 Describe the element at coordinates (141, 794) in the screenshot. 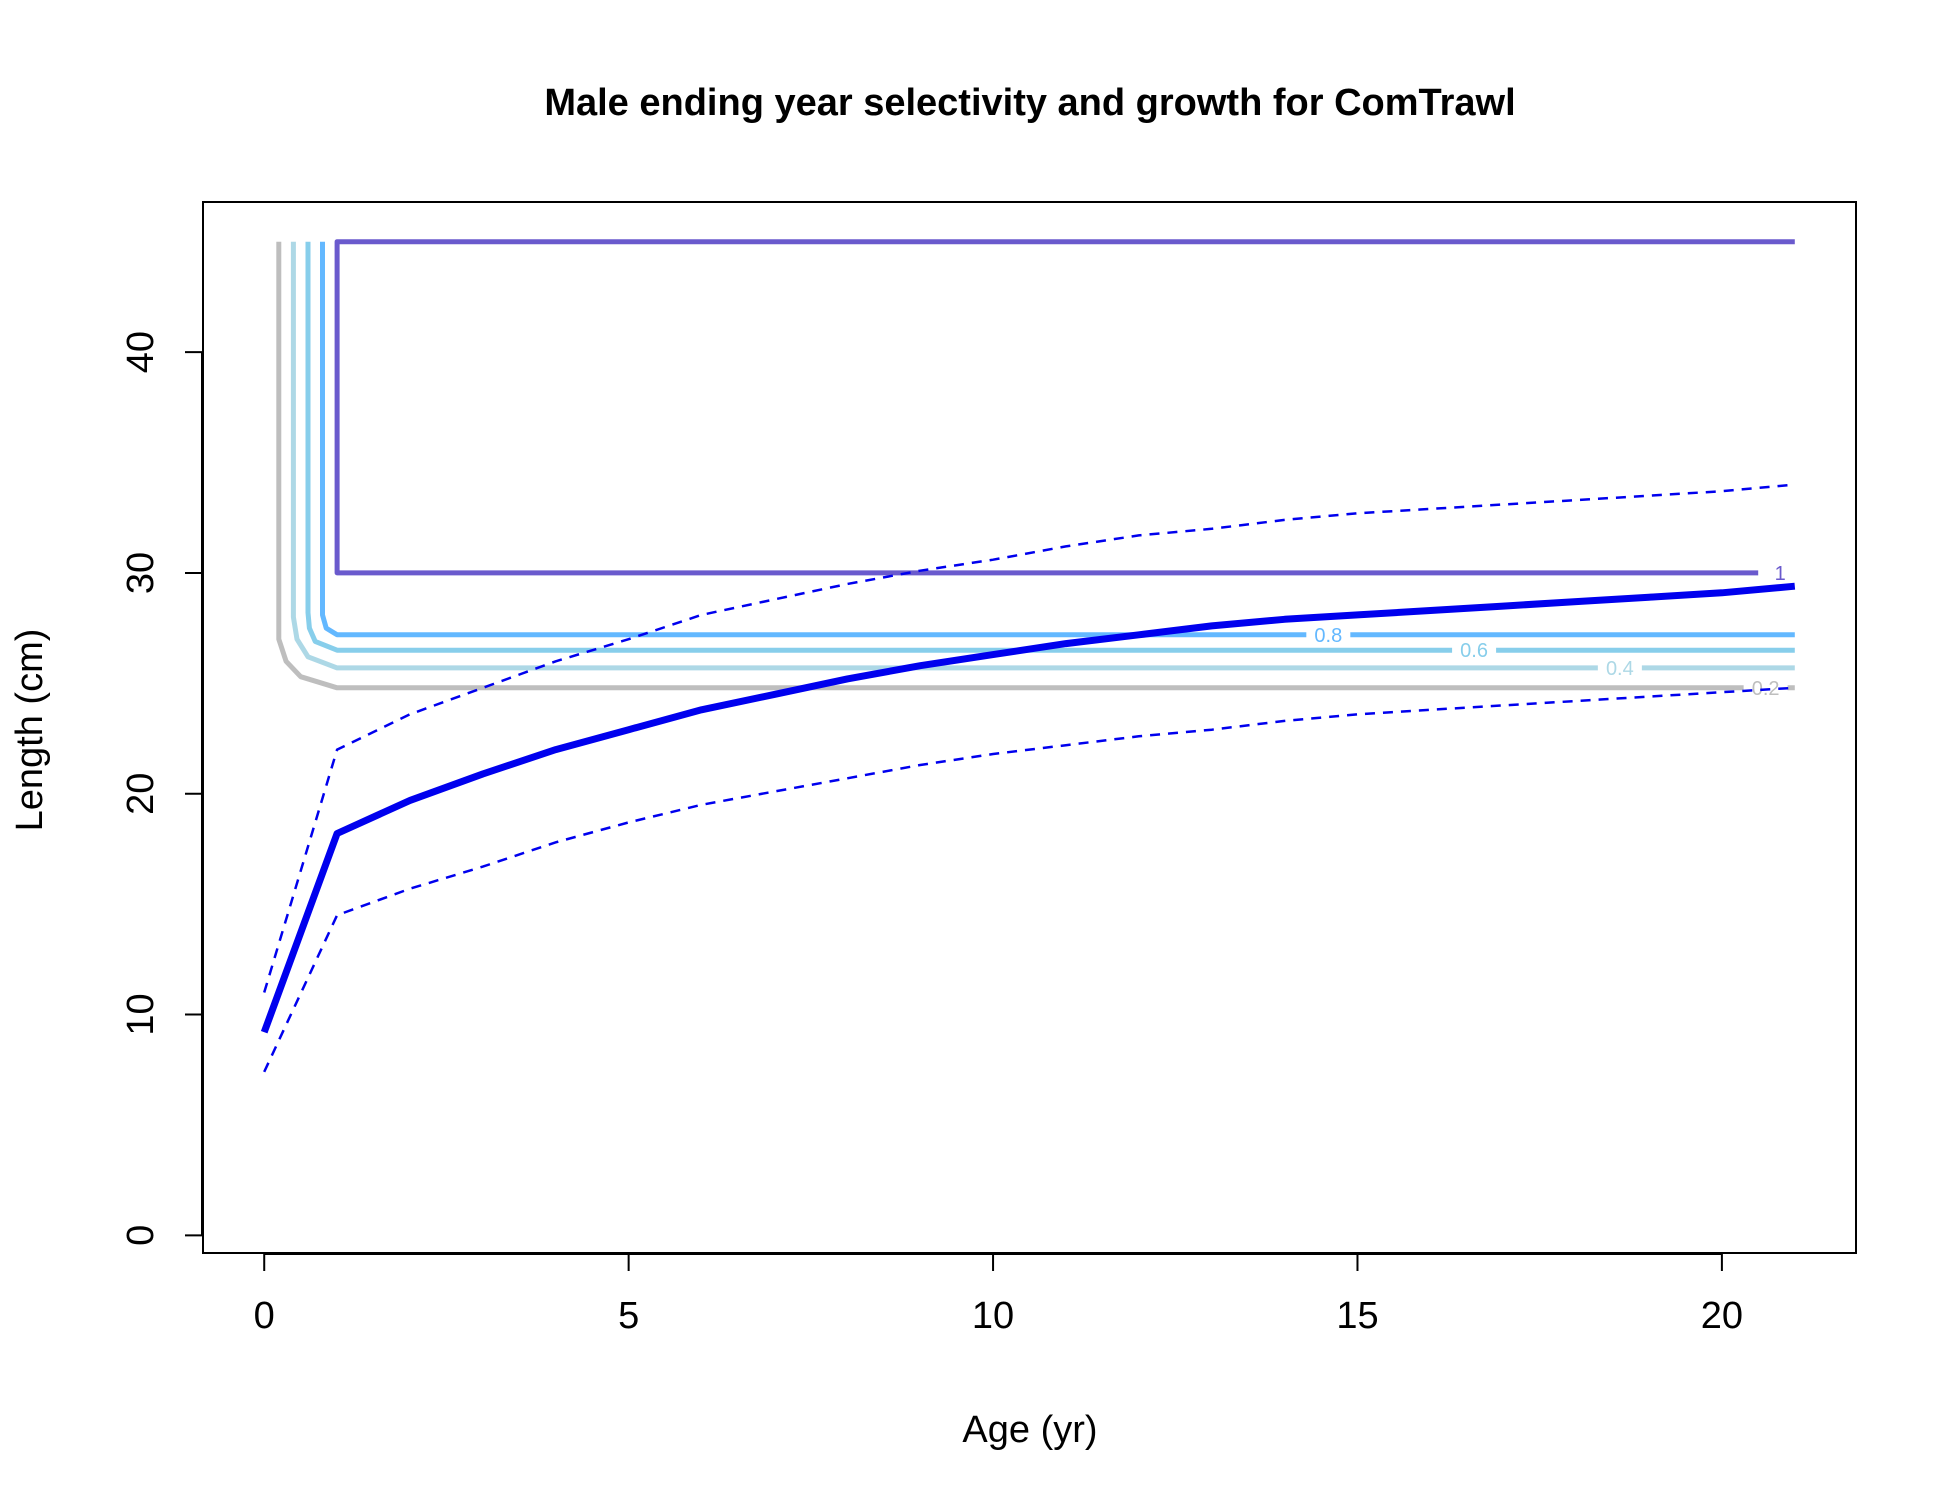

I see `y-tick-label: 20` at that location.